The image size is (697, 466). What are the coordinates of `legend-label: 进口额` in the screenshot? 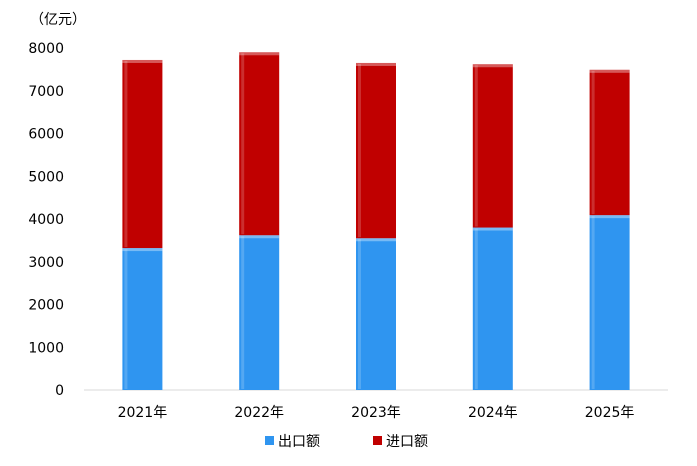 It's located at (407, 442).